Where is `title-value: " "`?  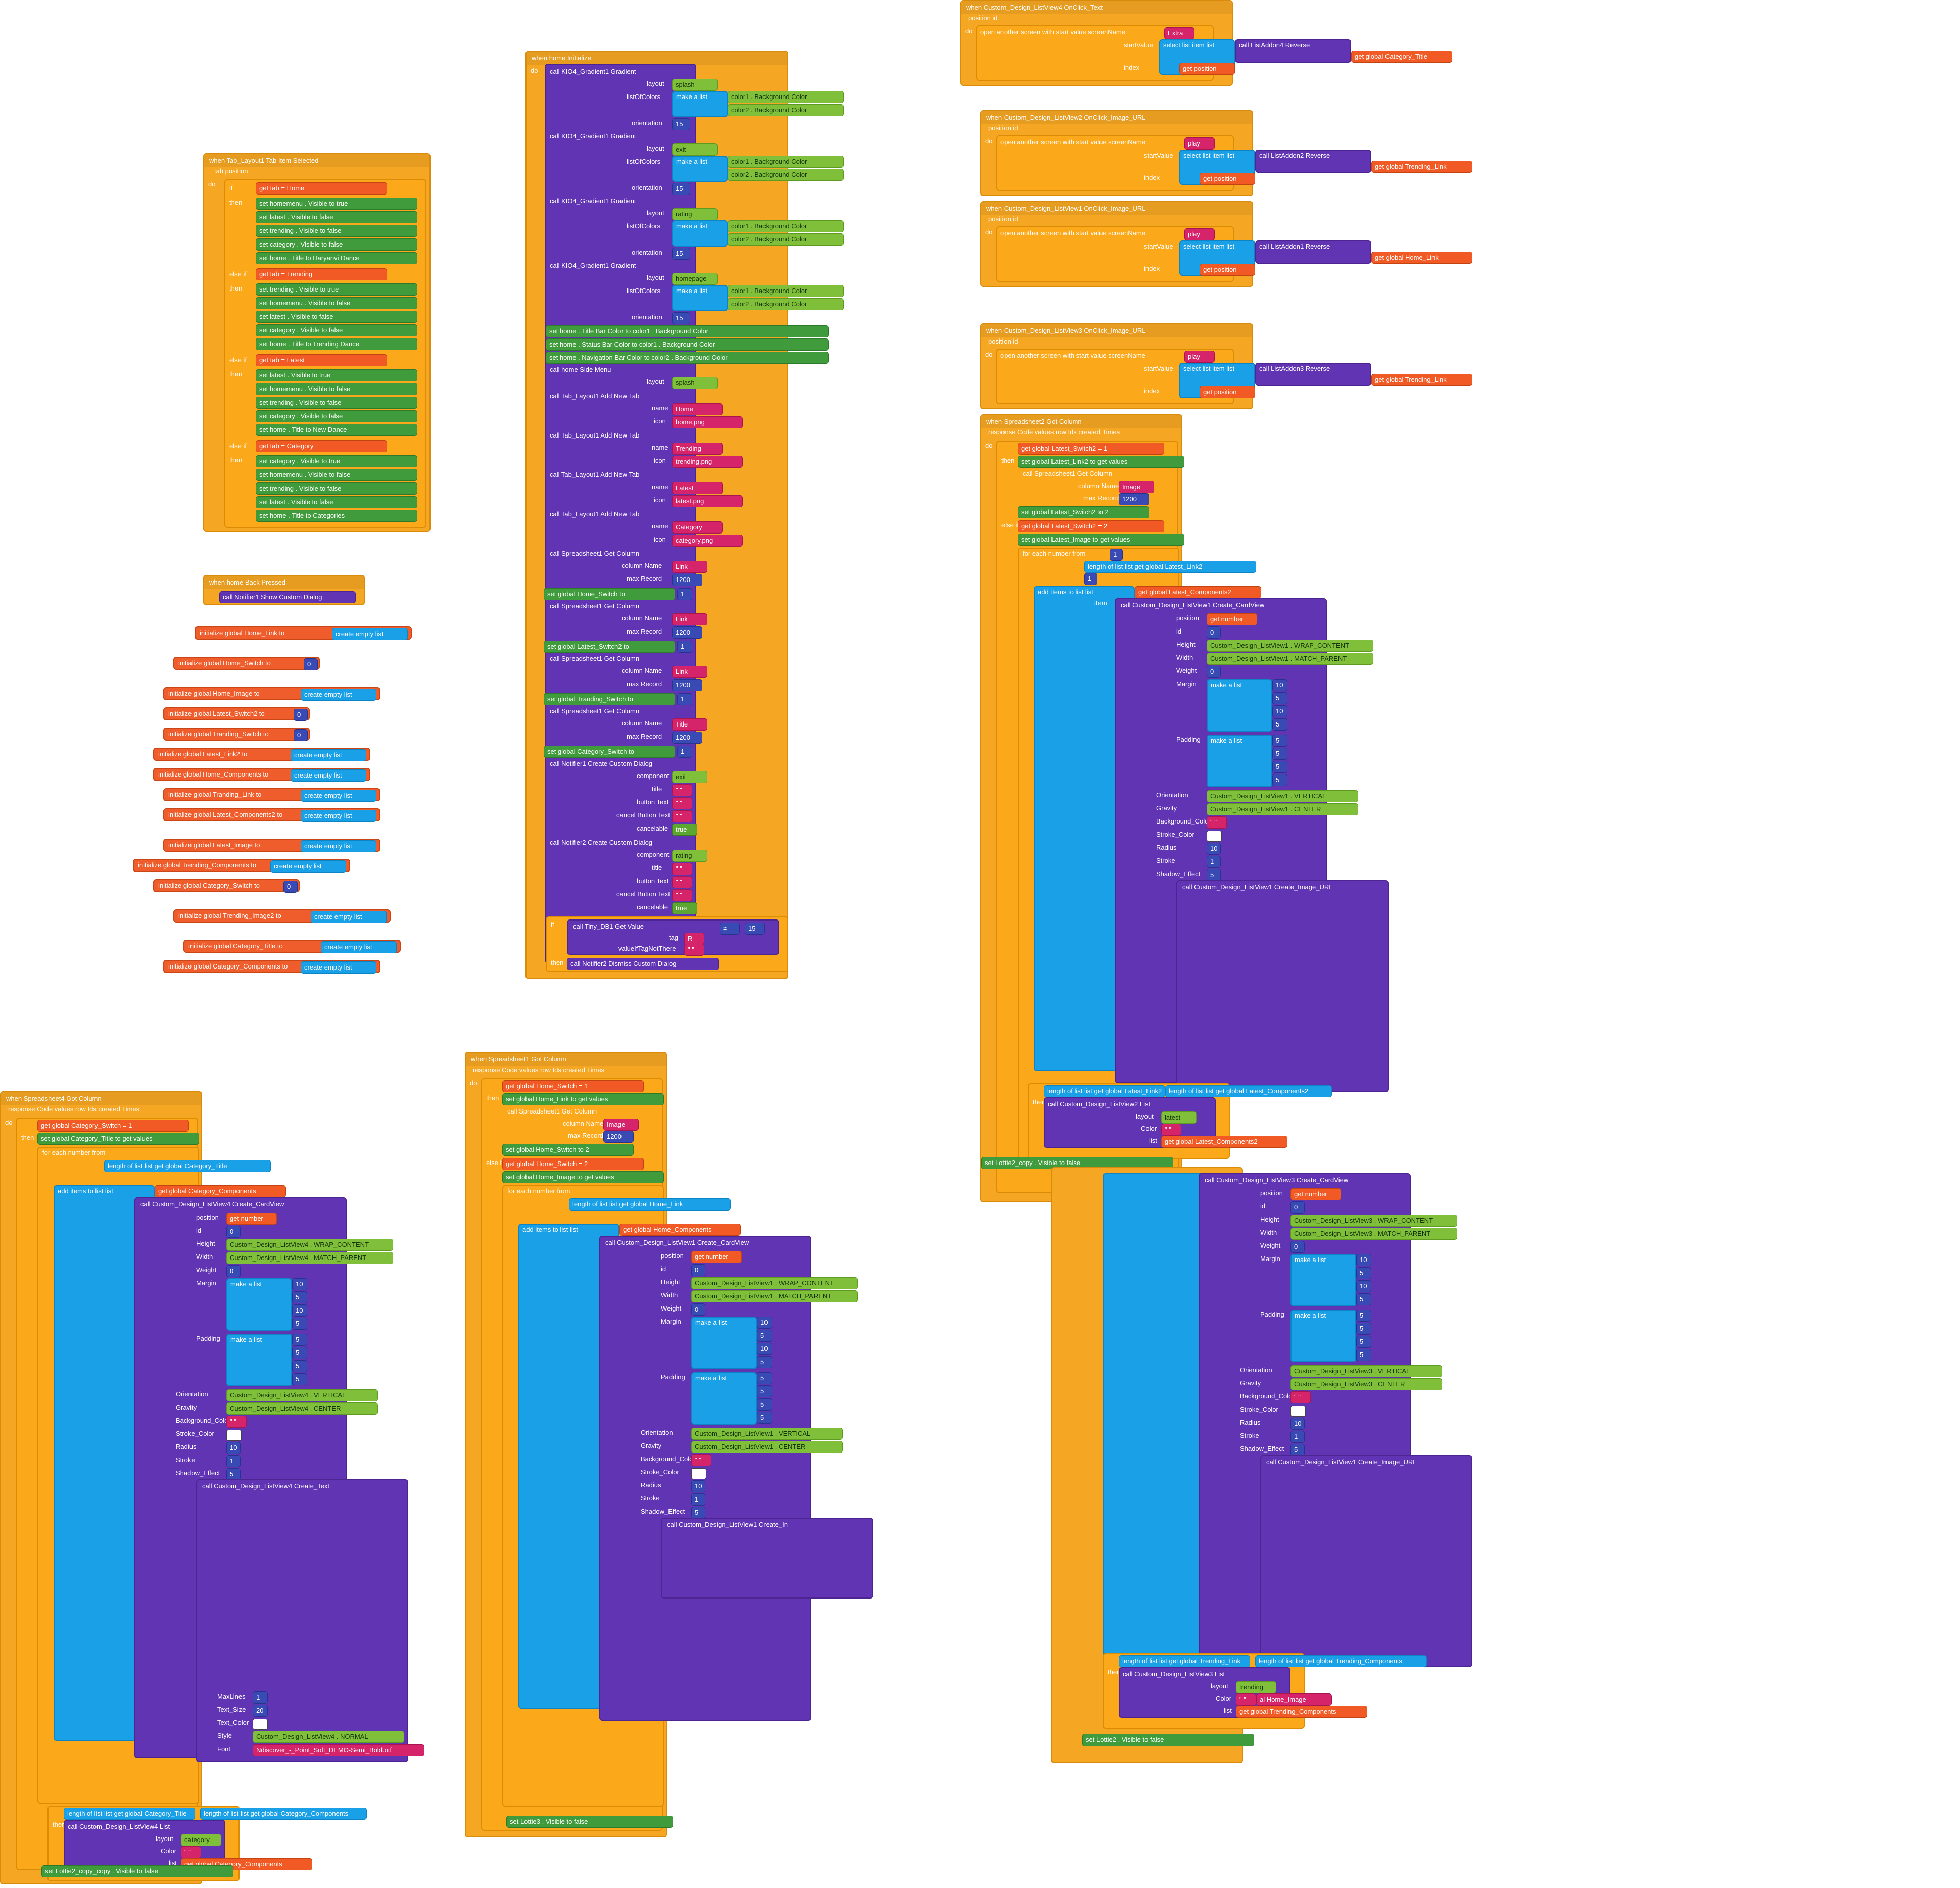 title-value: " " is located at coordinates (682, 790).